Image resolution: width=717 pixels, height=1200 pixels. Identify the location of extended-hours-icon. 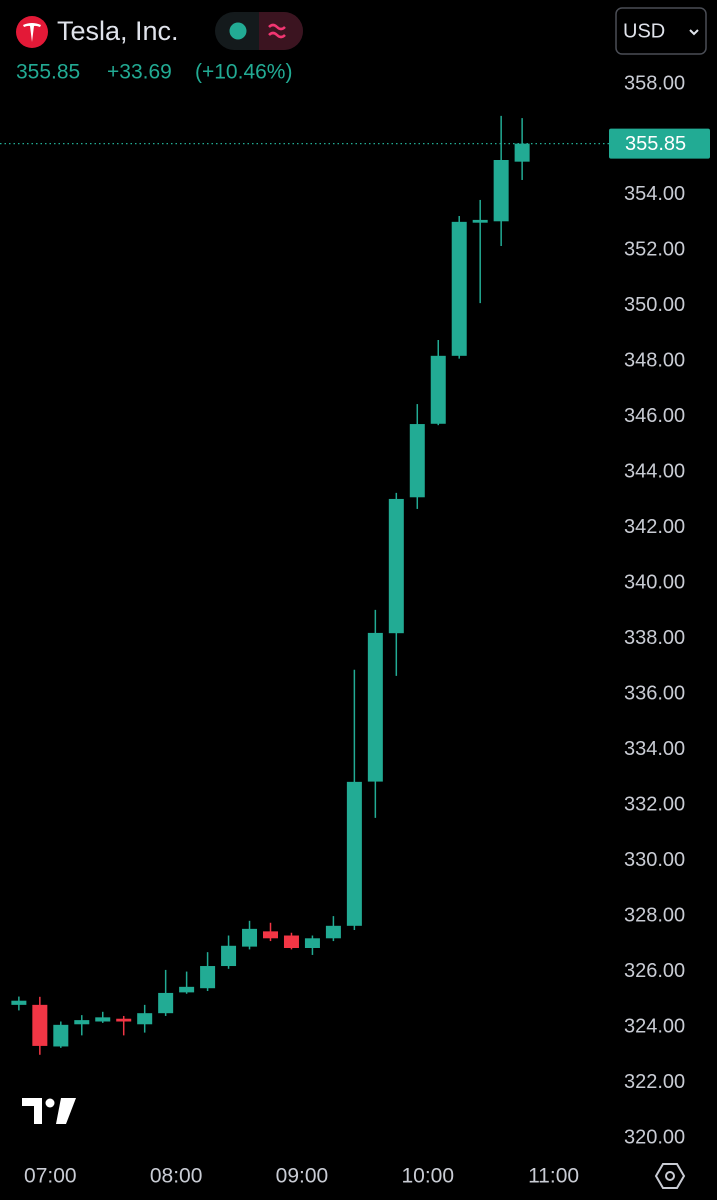
(277, 31).